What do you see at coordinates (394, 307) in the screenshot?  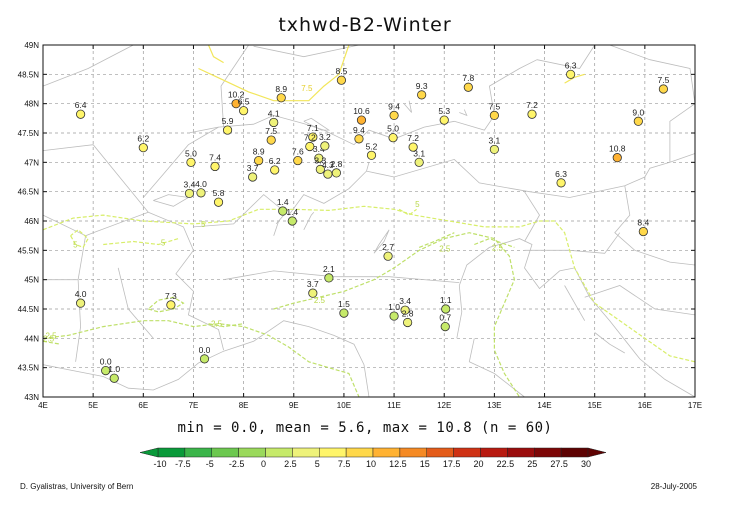 I see `station-value-label: 1.0` at bounding box center [394, 307].